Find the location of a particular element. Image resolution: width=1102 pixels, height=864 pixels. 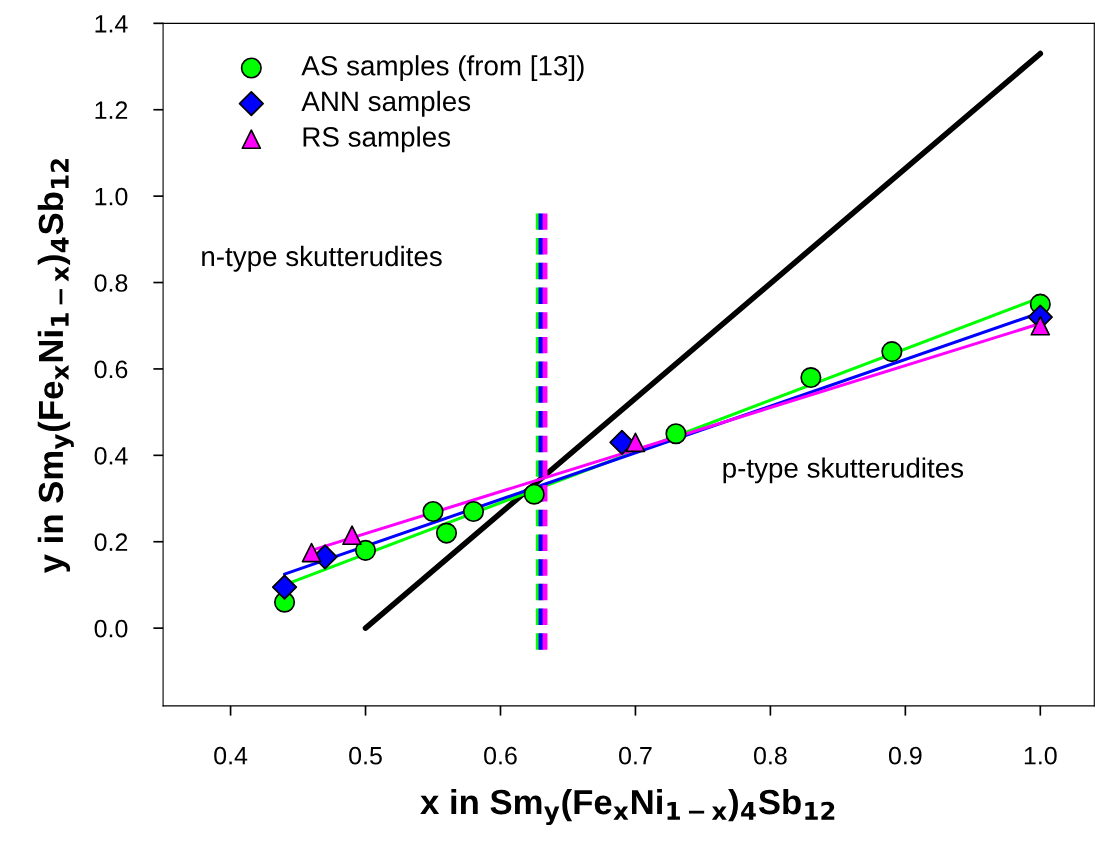

x-tick-label: 0.9 is located at coordinates (905, 755).